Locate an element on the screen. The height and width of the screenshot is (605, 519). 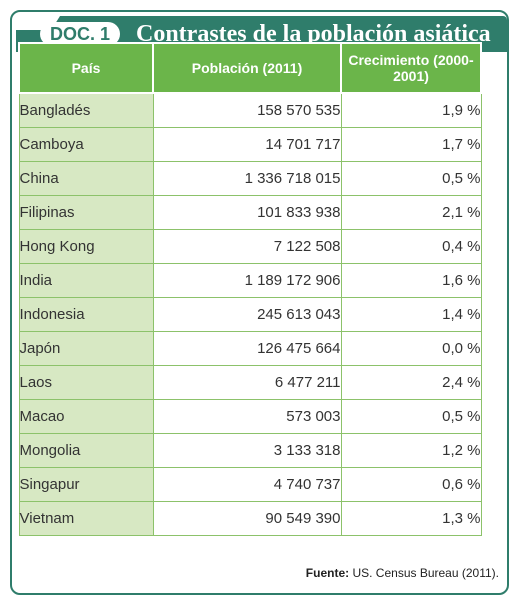
column-header-crecimiento: Crecimiento (2000-2001) is located at coordinates (411, 68).